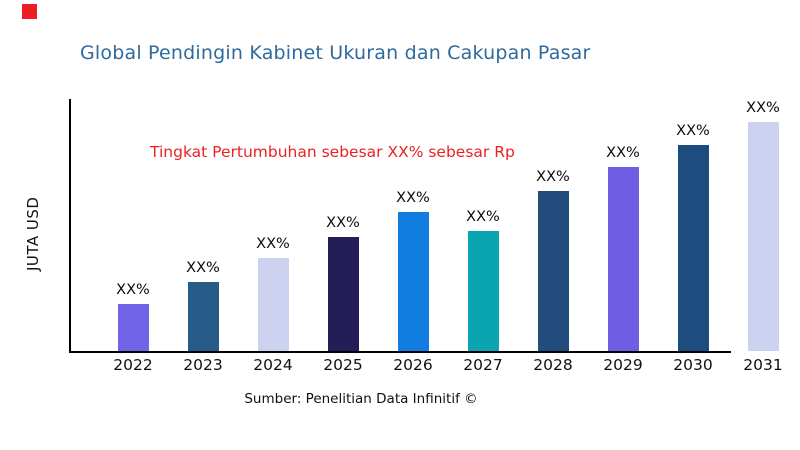  I want to click on bar-2024, so click(273, 304).